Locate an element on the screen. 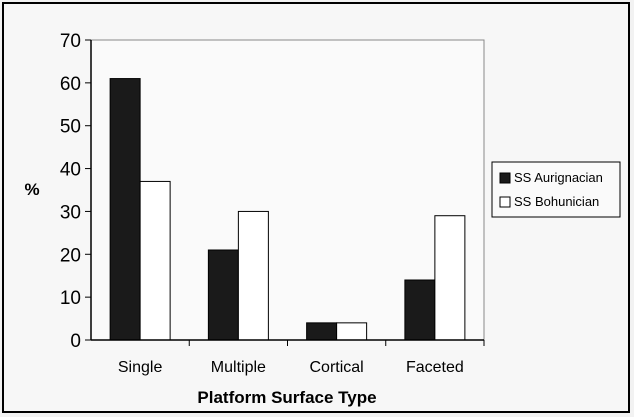 The width and height of the screenshot is (634, 417). y-tick-label: 10 is located at coordinates (70, 298).